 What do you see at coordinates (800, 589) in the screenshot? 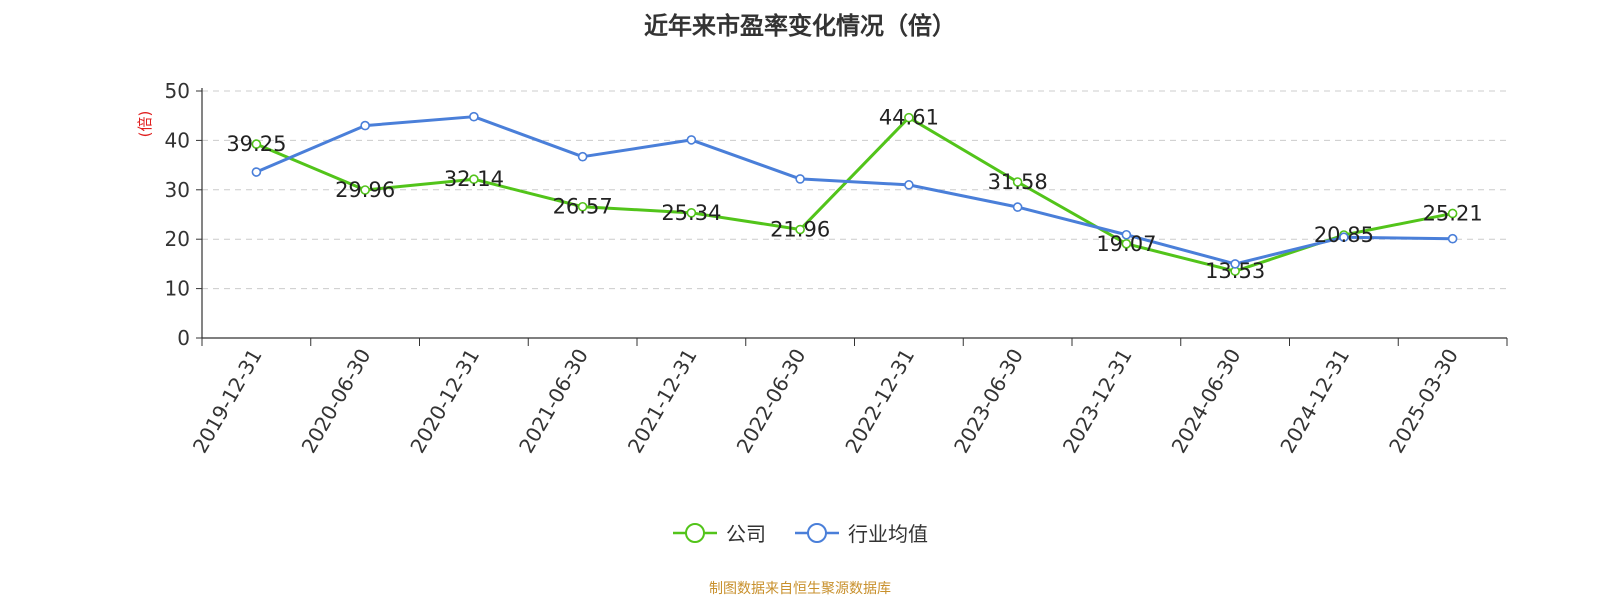
I see `source-footer: 制图数据来自恒生聚源数据库` at bounding box center [800, 589].